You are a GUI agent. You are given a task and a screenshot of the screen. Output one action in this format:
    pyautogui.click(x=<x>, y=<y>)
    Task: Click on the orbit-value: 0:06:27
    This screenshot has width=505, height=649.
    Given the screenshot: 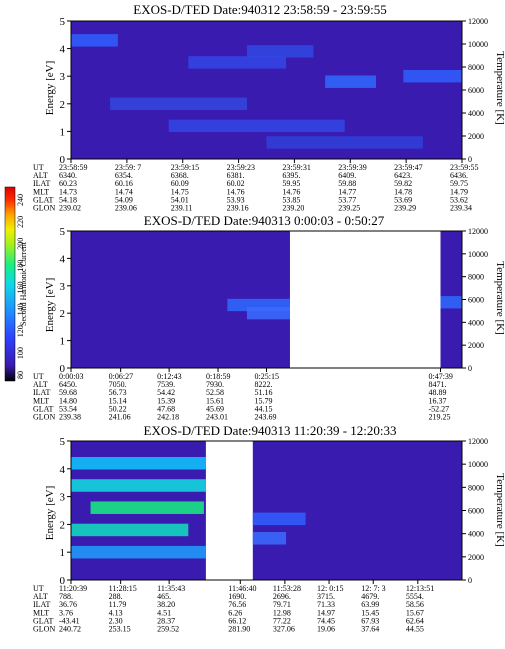 What is the action you would take?
    pyautogui.click(x=121, y=376)
    